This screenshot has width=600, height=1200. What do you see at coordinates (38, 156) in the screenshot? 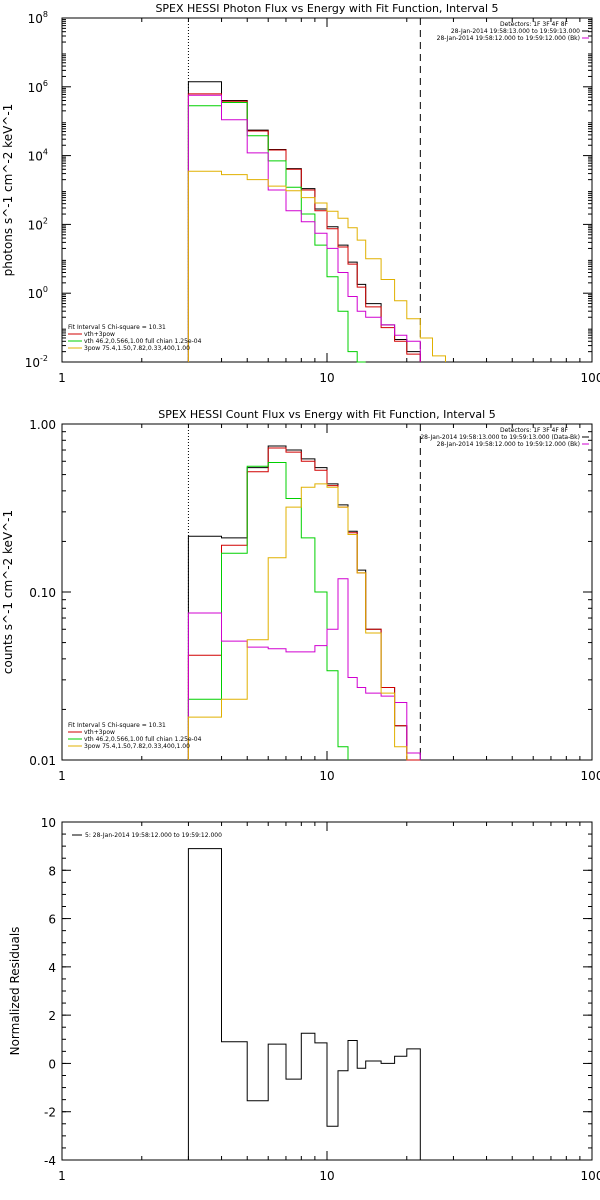
I see `y-tick-label: 10⁴` at bounding box center [38, 156].